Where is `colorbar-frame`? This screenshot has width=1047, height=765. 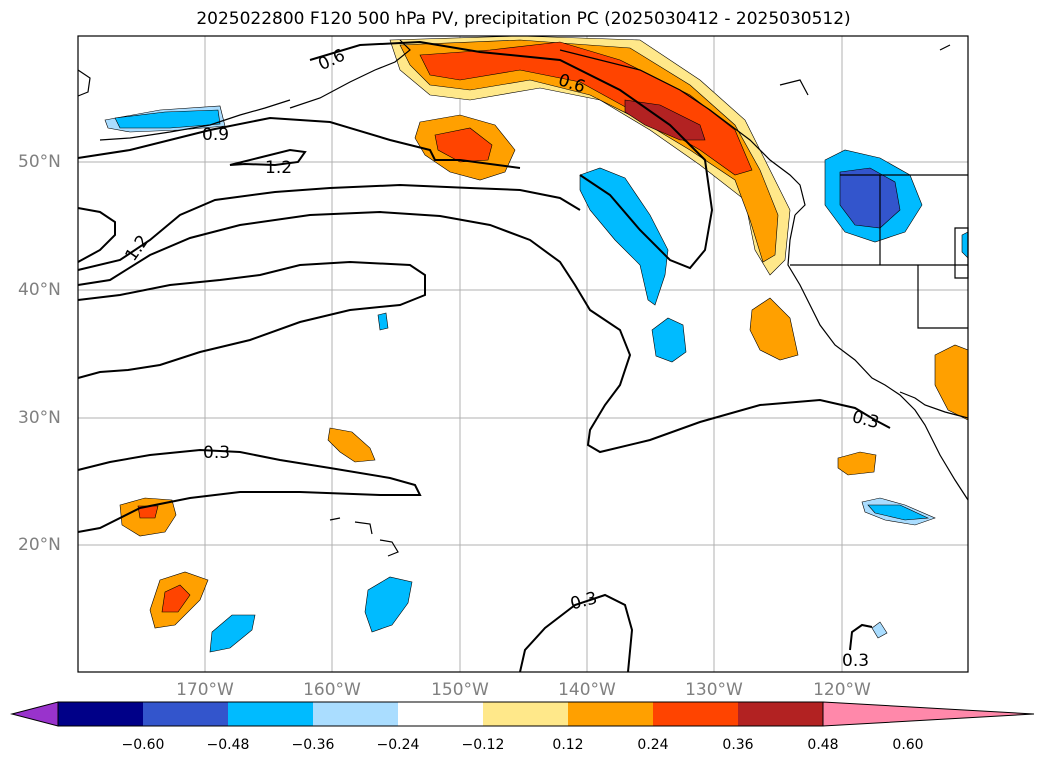
colorbar-frame is located at coordinates (440, 714).